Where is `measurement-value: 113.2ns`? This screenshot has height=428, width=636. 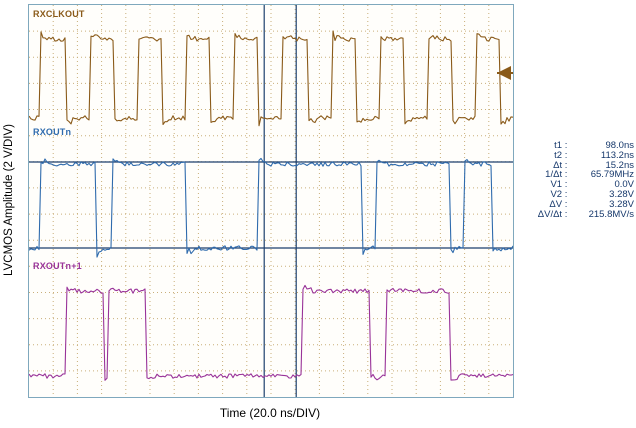 measurement-value: 113.2ns is located at coordinates (617, 155).